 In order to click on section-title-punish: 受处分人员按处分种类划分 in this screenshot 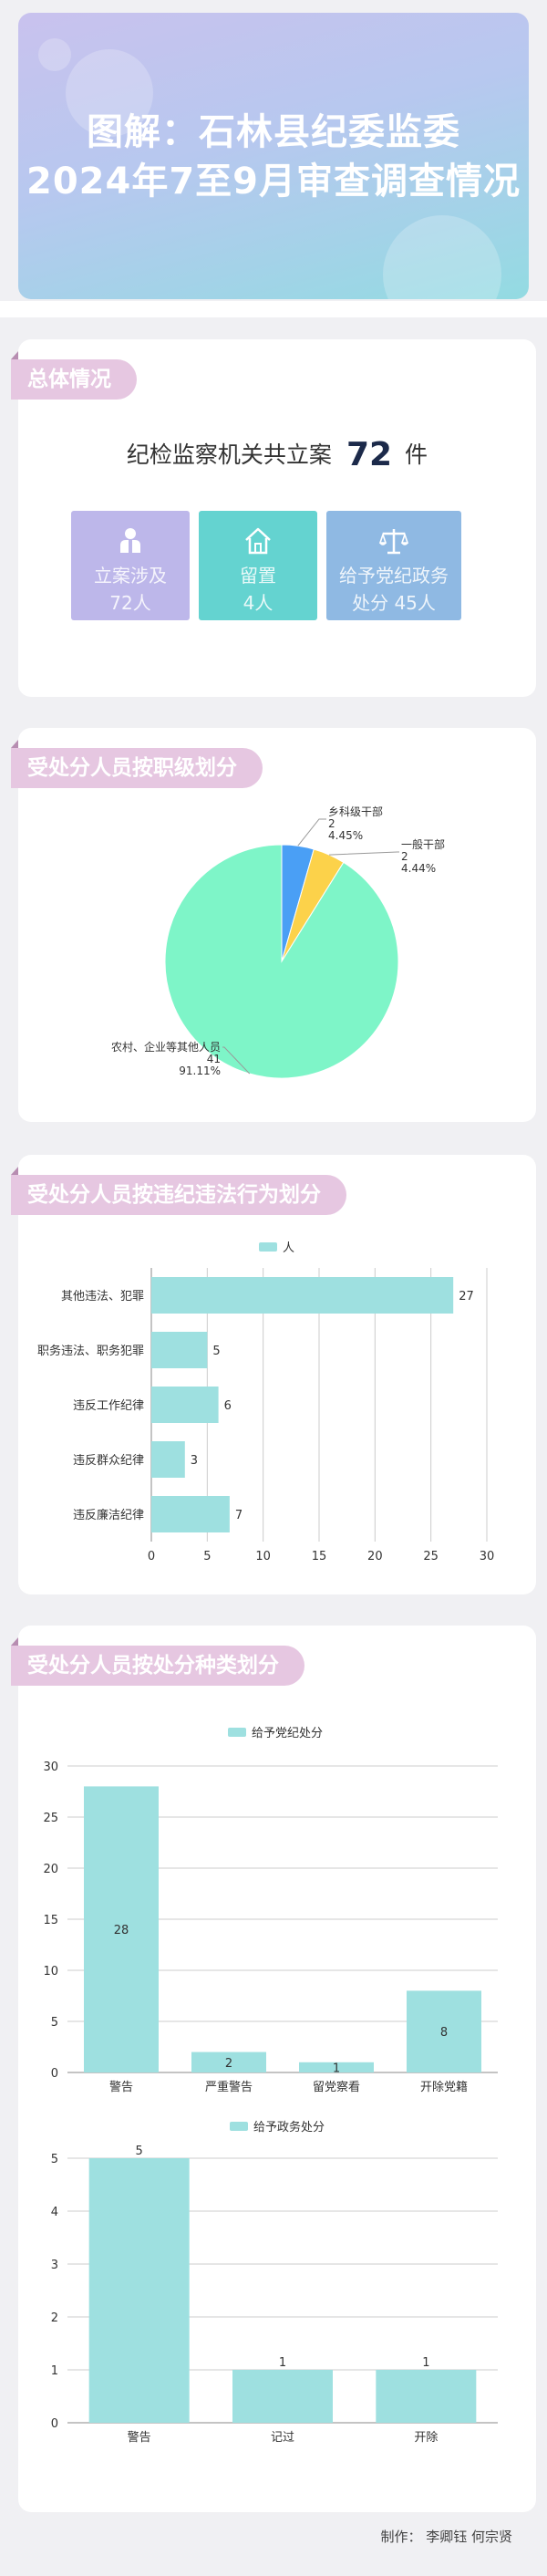, I will do `click(157, 1661)`.